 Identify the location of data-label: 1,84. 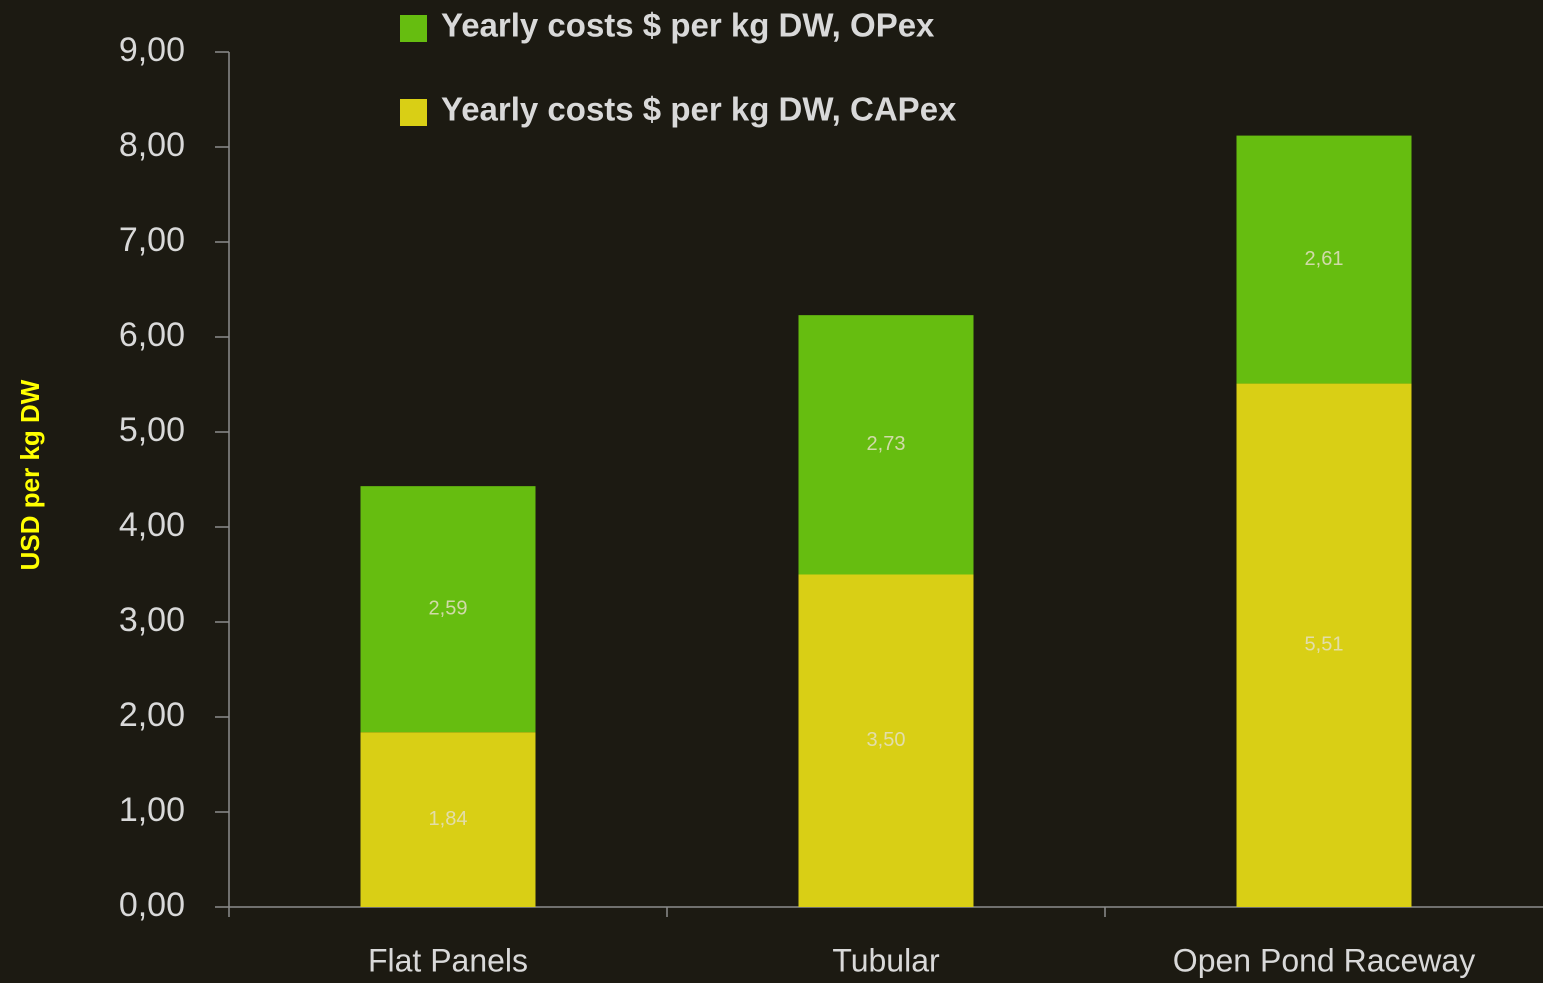
(448, 819).